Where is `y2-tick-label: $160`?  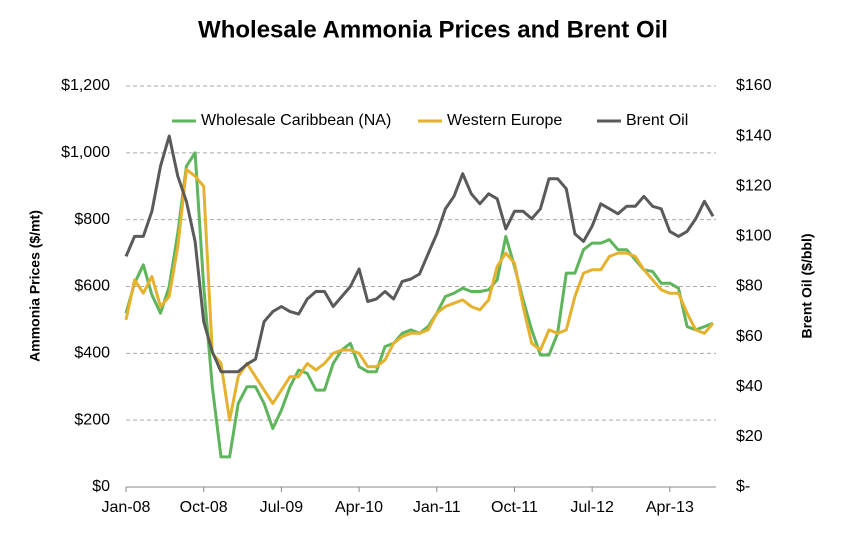
y2-tick-label: $160 is located at coordinates (754, 85).